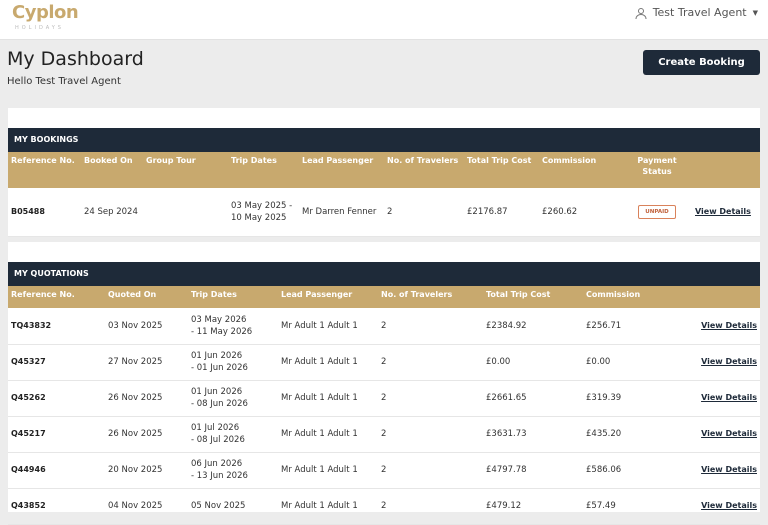 This screenshot has width=768, height=525. Describe the element at coordinates (219, 404) in the screenshot. I see `trip-end: - 08 Jun 2026` at that location.